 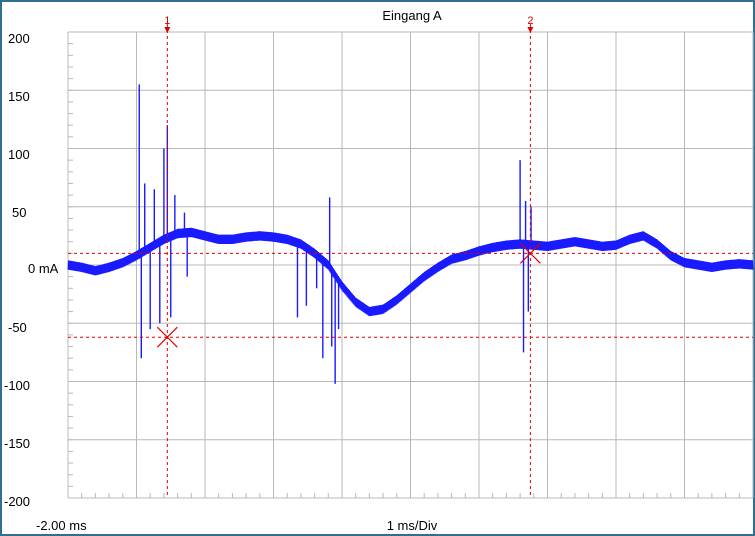 I want to click on y-tick-label: 100, so click(x=19, y=154).